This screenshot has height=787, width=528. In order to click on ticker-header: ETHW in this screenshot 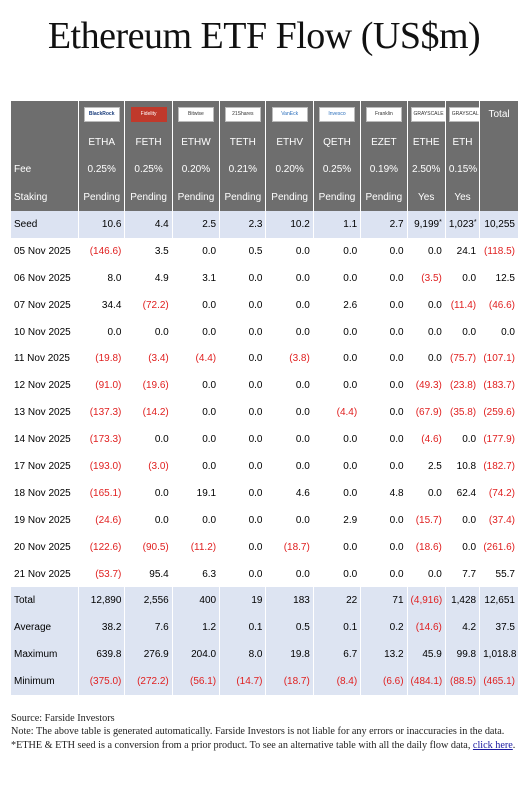, I will do `click(195, 142)`.